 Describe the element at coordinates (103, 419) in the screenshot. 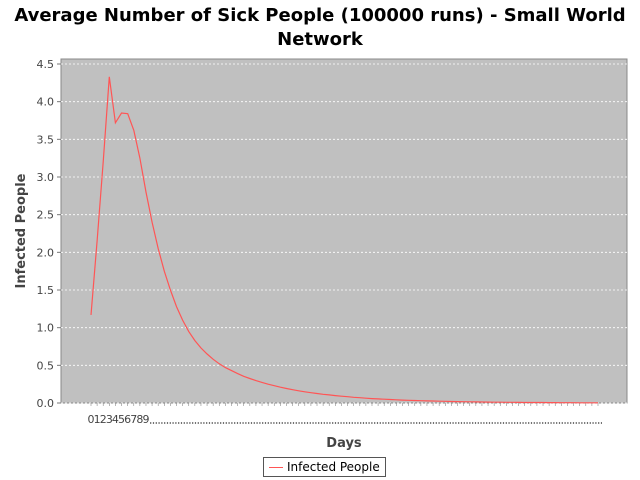

I see `x-tick-label: 2` at that location.